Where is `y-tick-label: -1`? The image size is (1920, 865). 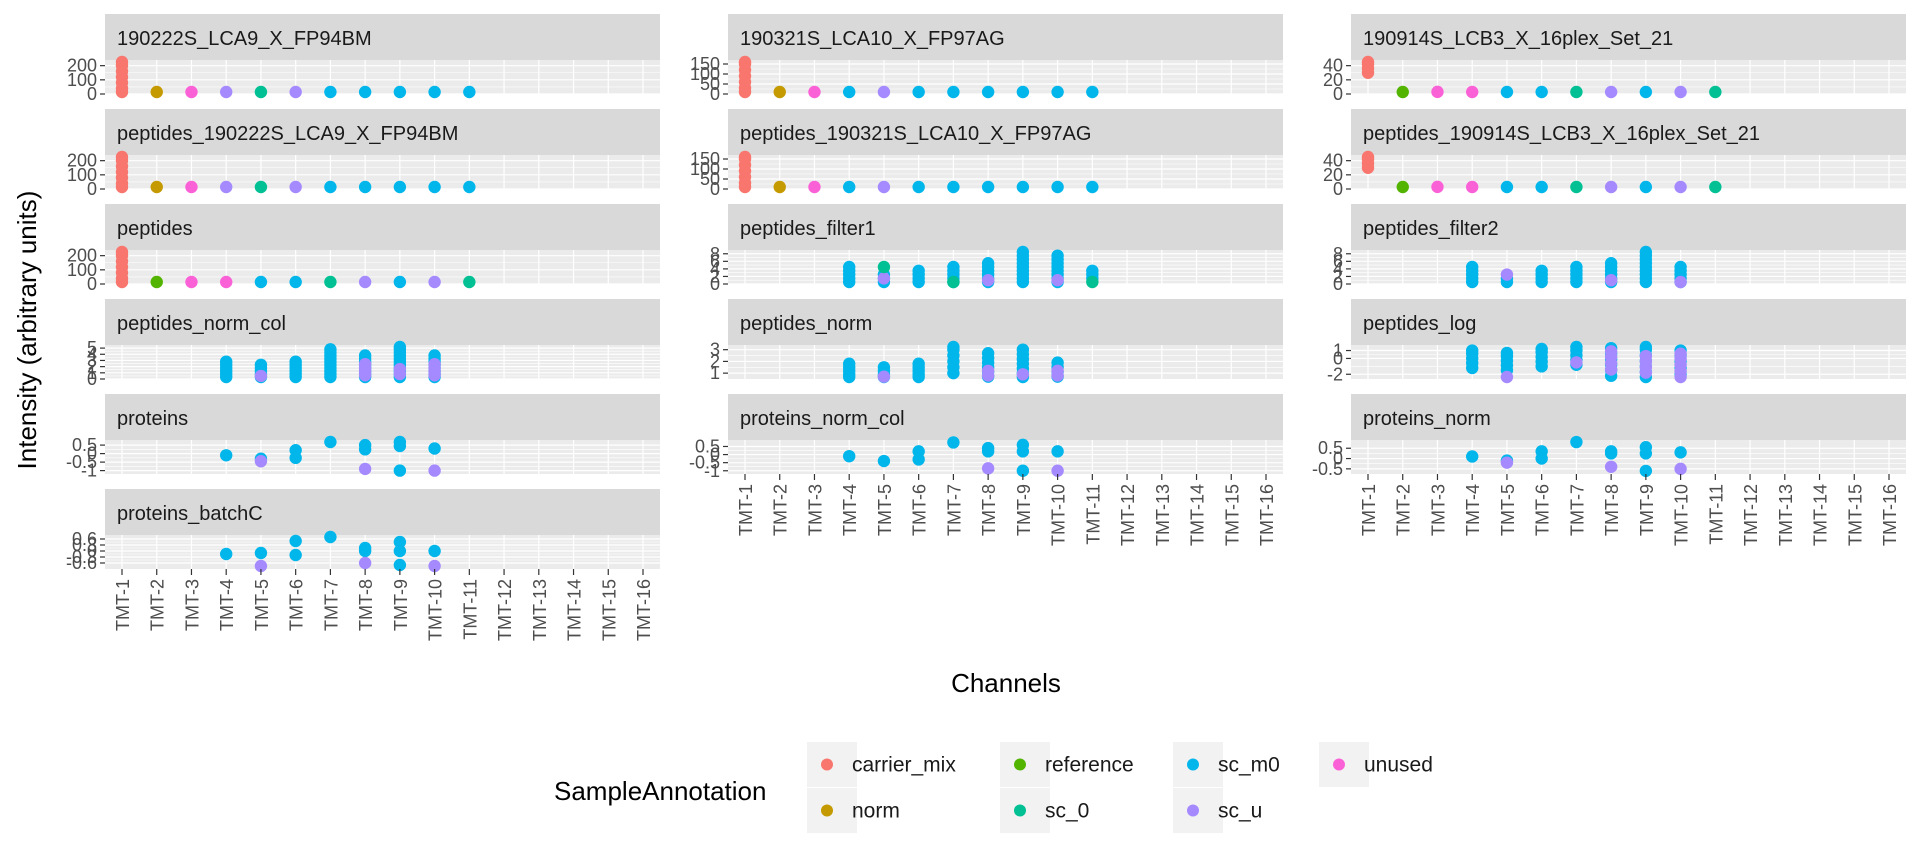
y-tick-label: -1 is located at coordinates (712, 471).